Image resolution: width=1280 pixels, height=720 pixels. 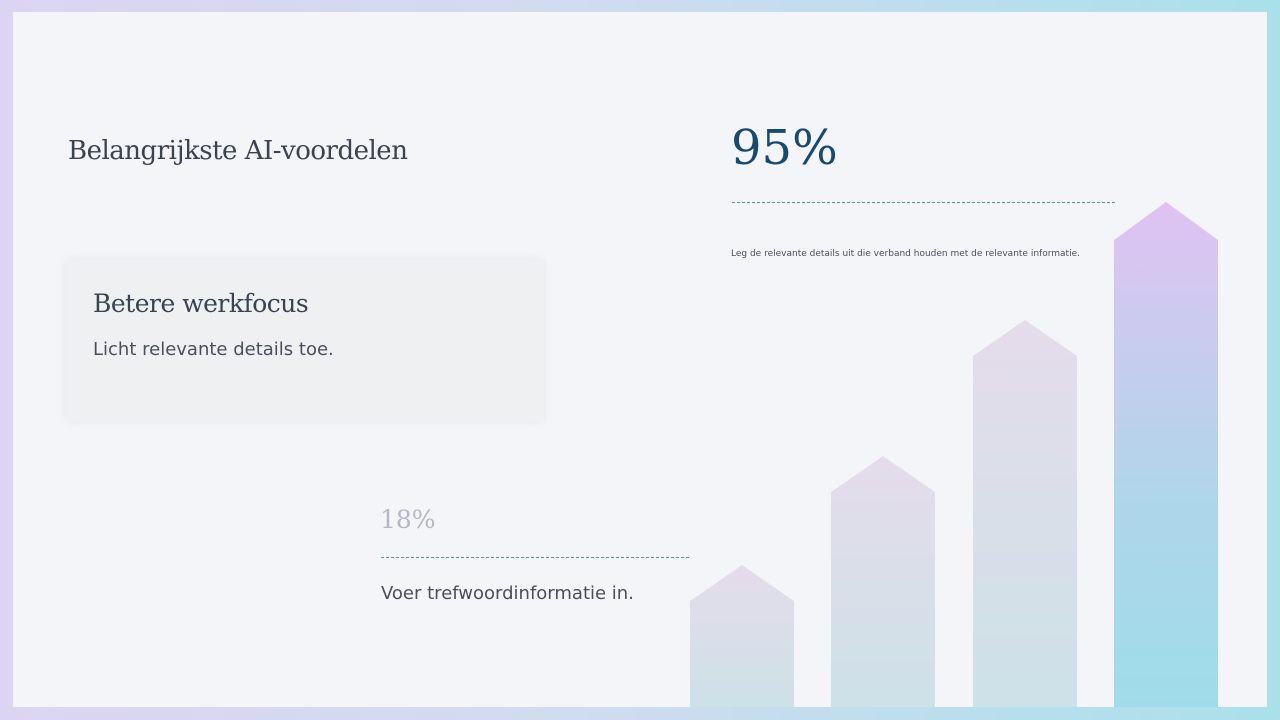 I want to click on slide-title: Belangrijkste AI-voordelen, so click(x=238, y=151).